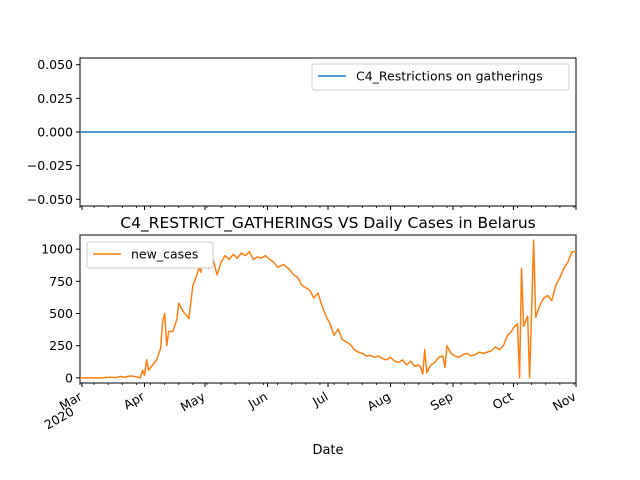  I want to click on top-y-tick-label: 0.000, so click(55, 132).